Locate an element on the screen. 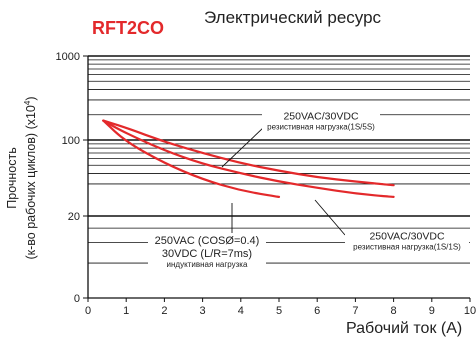  y-tick-label: 100 is located at coordinates (71, 141).